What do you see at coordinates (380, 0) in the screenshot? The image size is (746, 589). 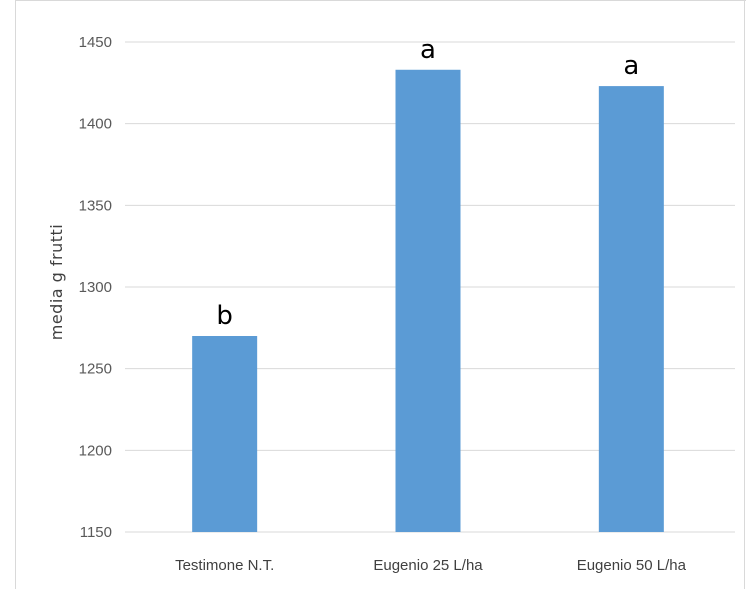 I see `frame-top-border` at bounding box center [380, 0].